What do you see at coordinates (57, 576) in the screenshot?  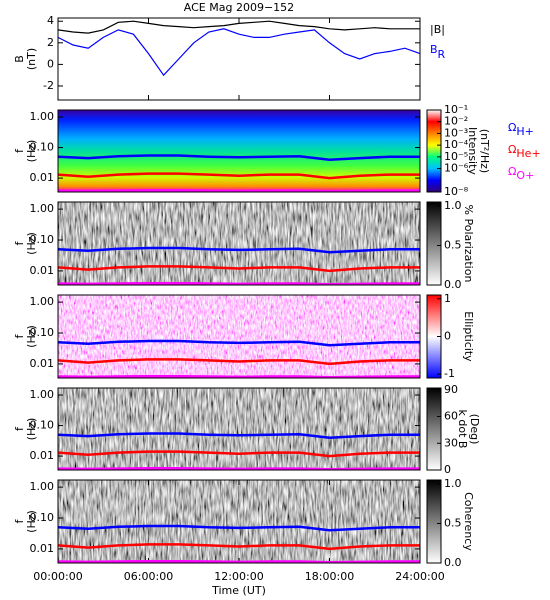 I see `x-tick-label: 00:00:00` at bounding box center [57, 576].